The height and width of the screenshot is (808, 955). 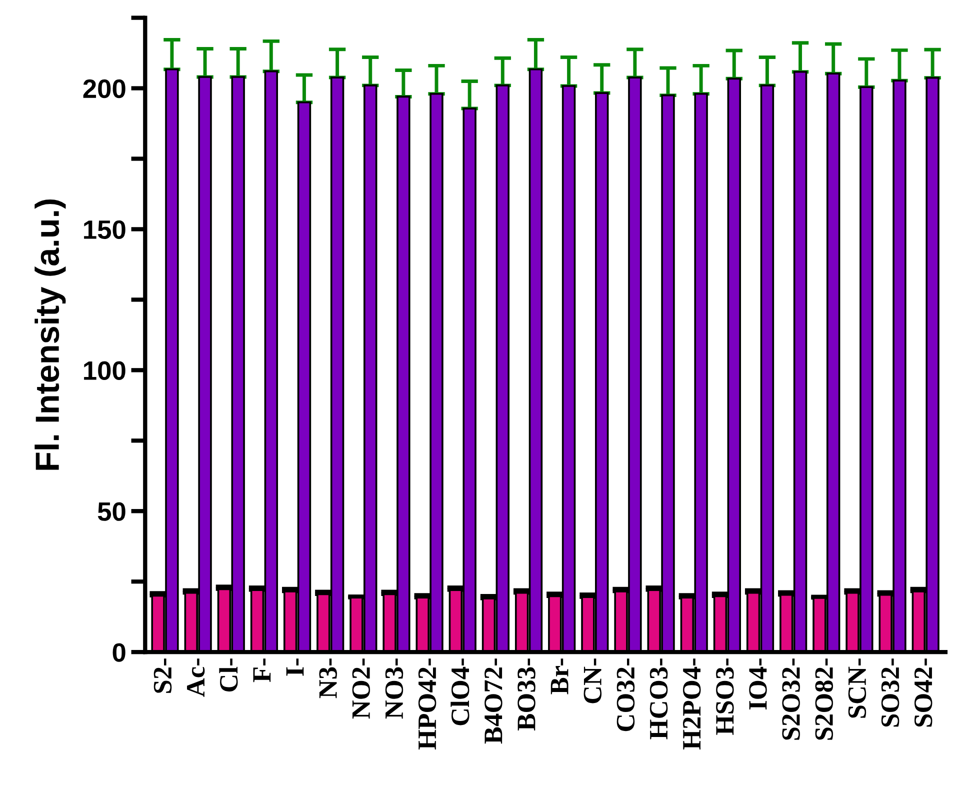 I want to click on x-tick-label: SCN-, so click(x=857, y=688).